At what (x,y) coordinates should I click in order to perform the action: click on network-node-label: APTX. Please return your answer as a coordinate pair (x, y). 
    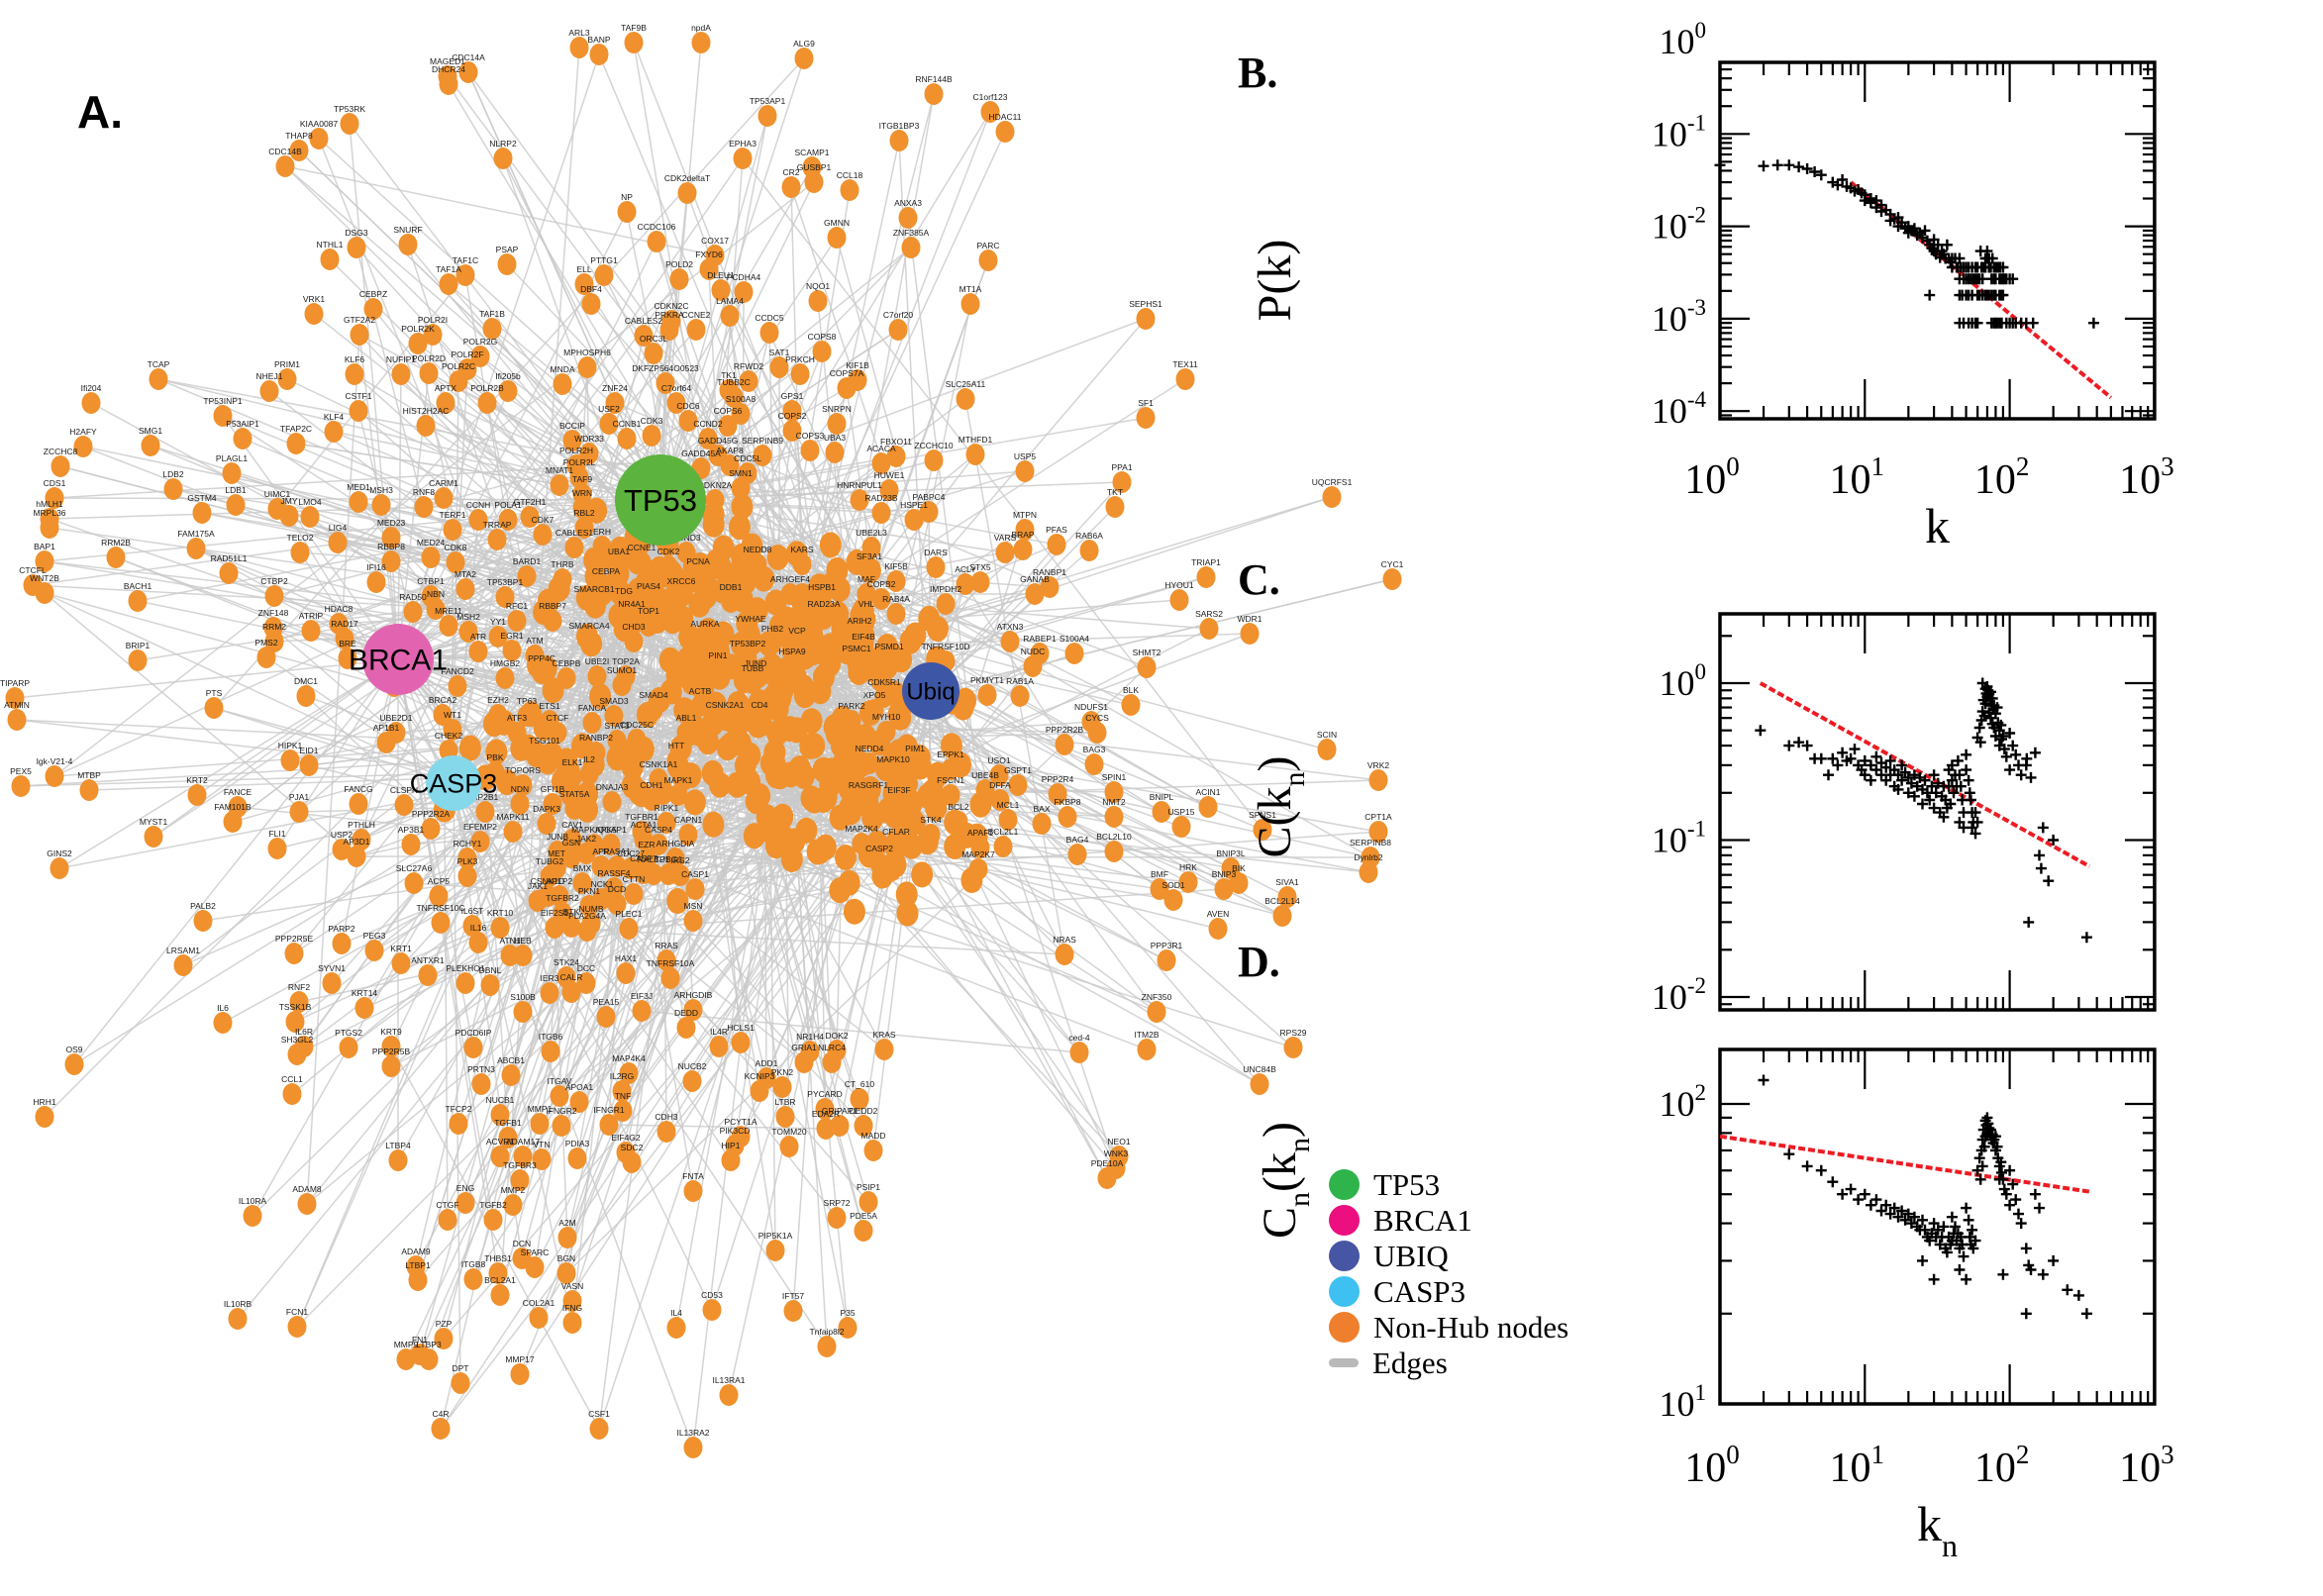
    Looking at the image, I should click on (446, 388).